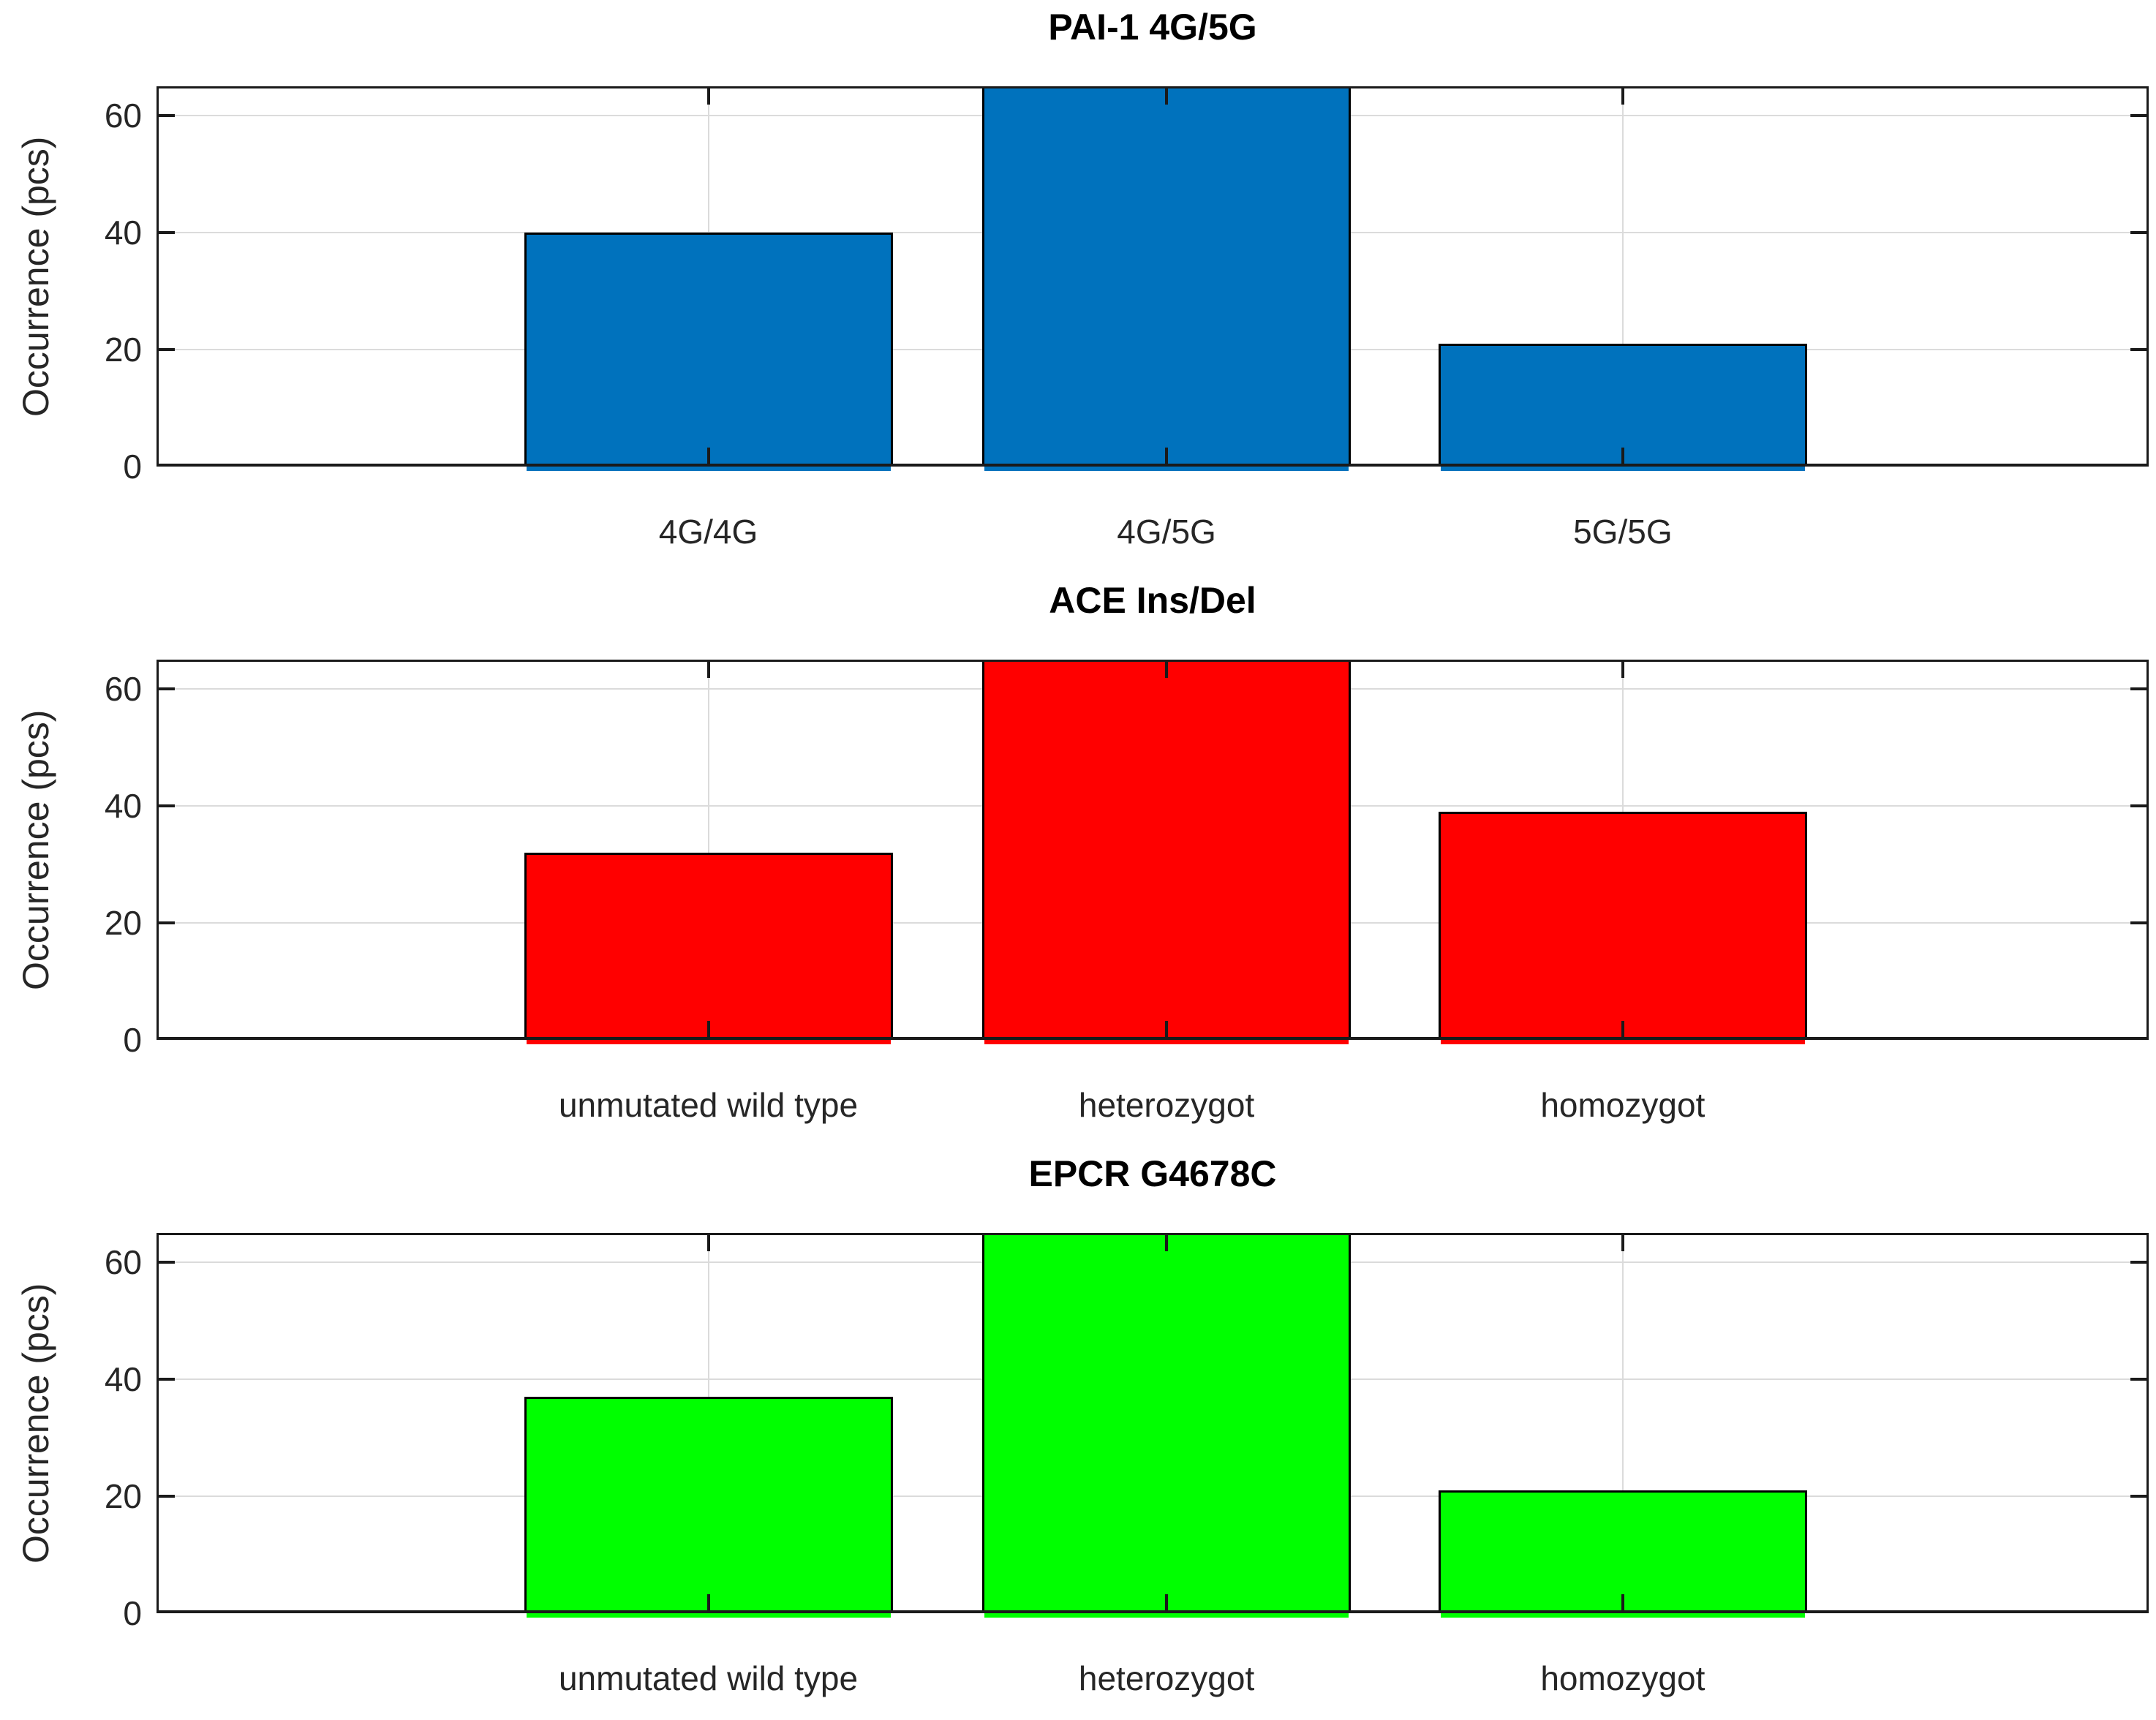  I want to click on bar-4g-4g, so click(708, 350).